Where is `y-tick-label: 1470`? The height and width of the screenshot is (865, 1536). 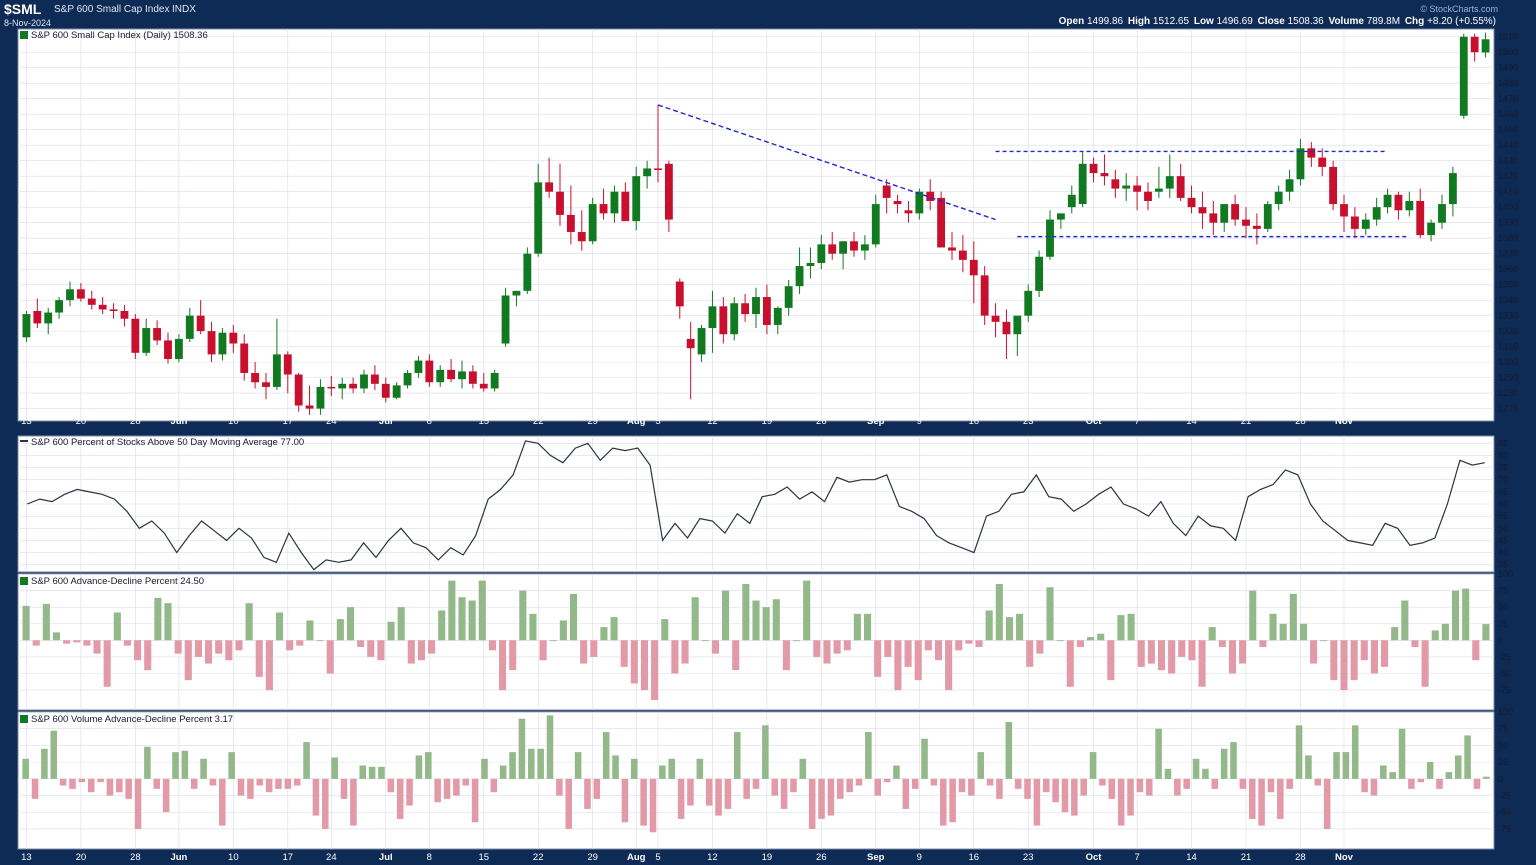
y-tick-label: 1470 is located at coordinates (1508, 99).